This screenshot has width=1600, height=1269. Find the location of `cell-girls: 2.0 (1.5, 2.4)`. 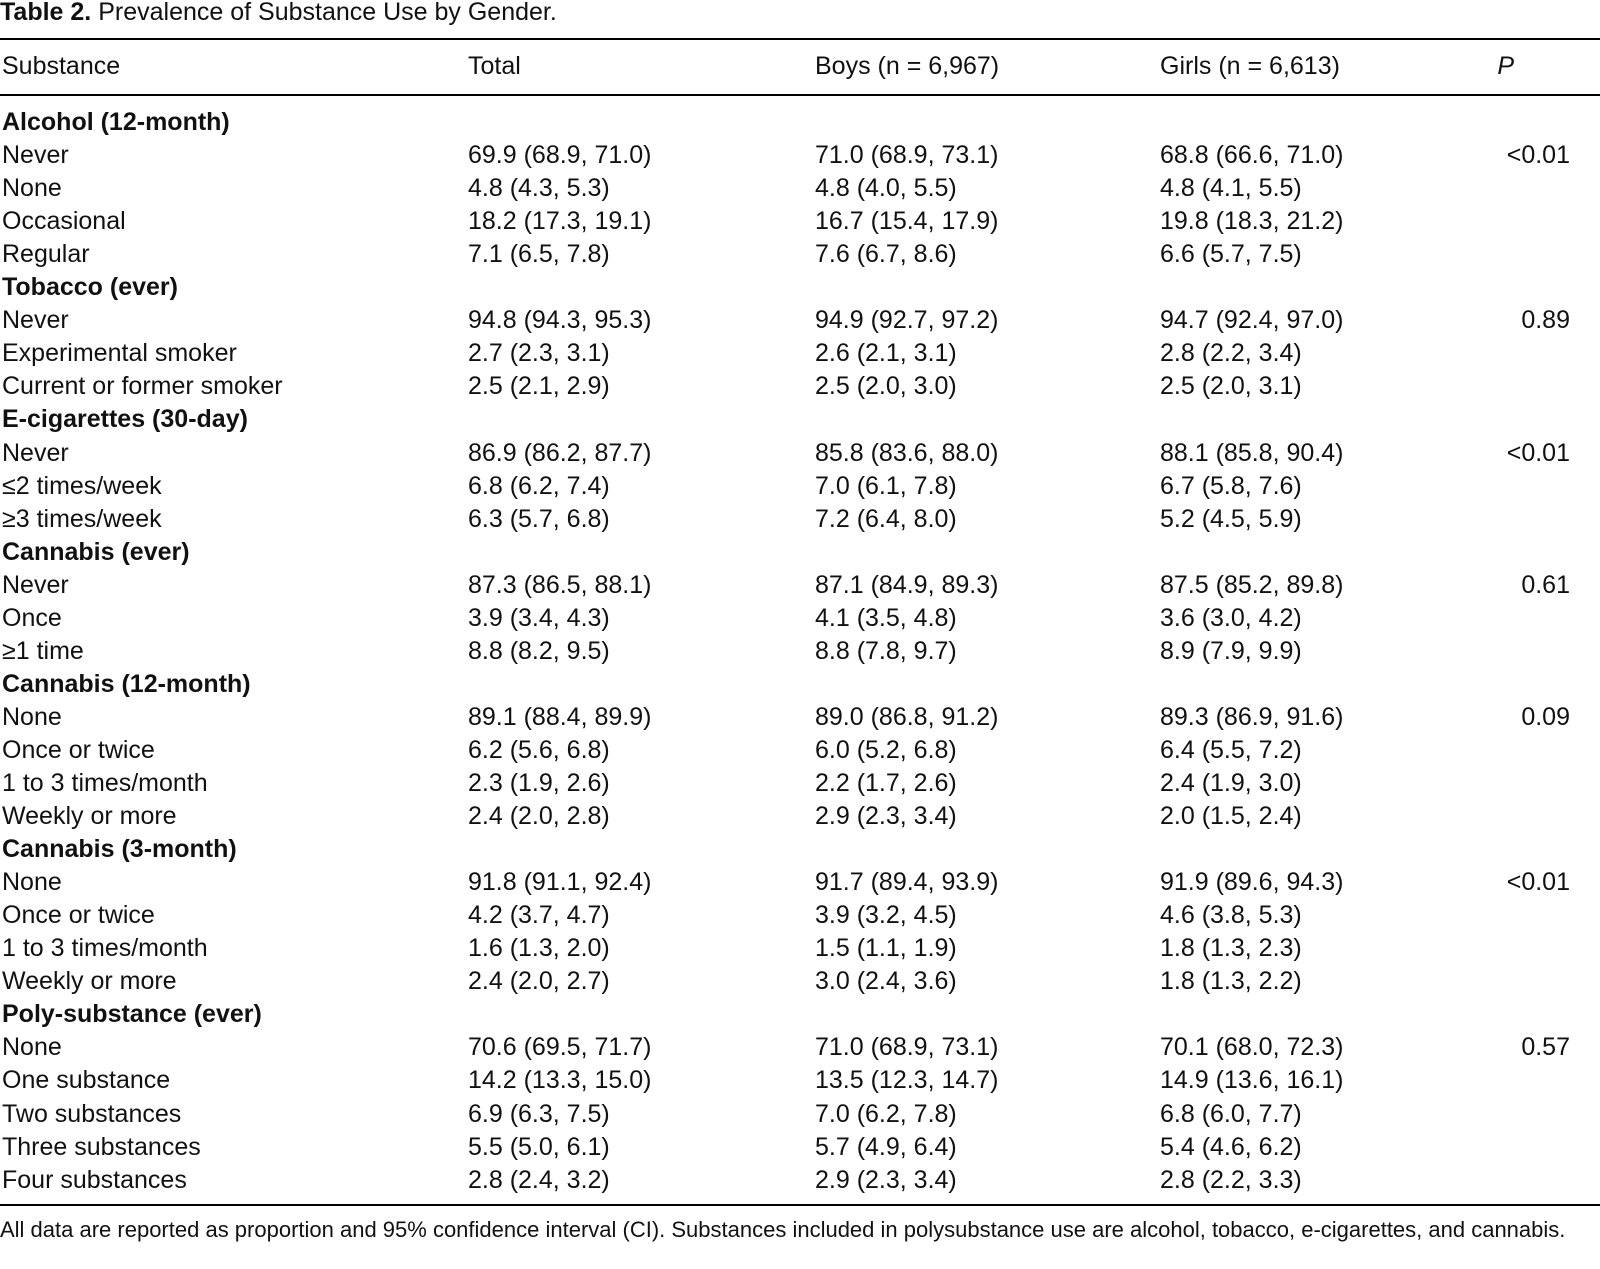

cell-girls: 2.0 (1.5, 2.4) is located at coordinates (1231, 816).